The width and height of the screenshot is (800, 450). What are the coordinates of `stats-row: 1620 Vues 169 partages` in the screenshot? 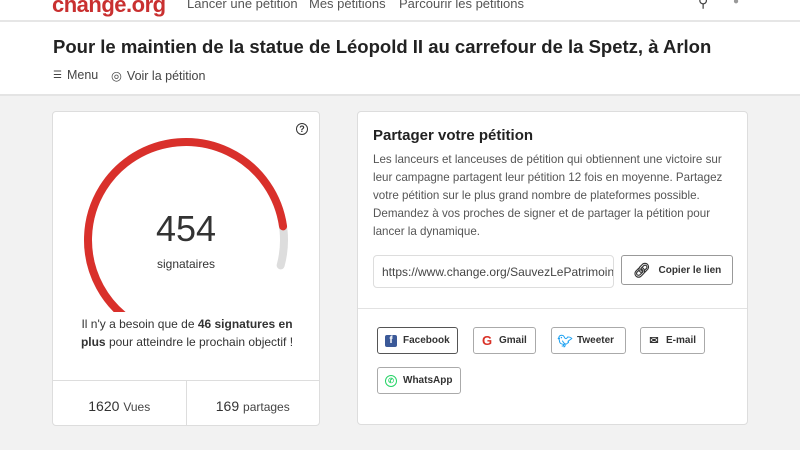 It's located at (186, 403).